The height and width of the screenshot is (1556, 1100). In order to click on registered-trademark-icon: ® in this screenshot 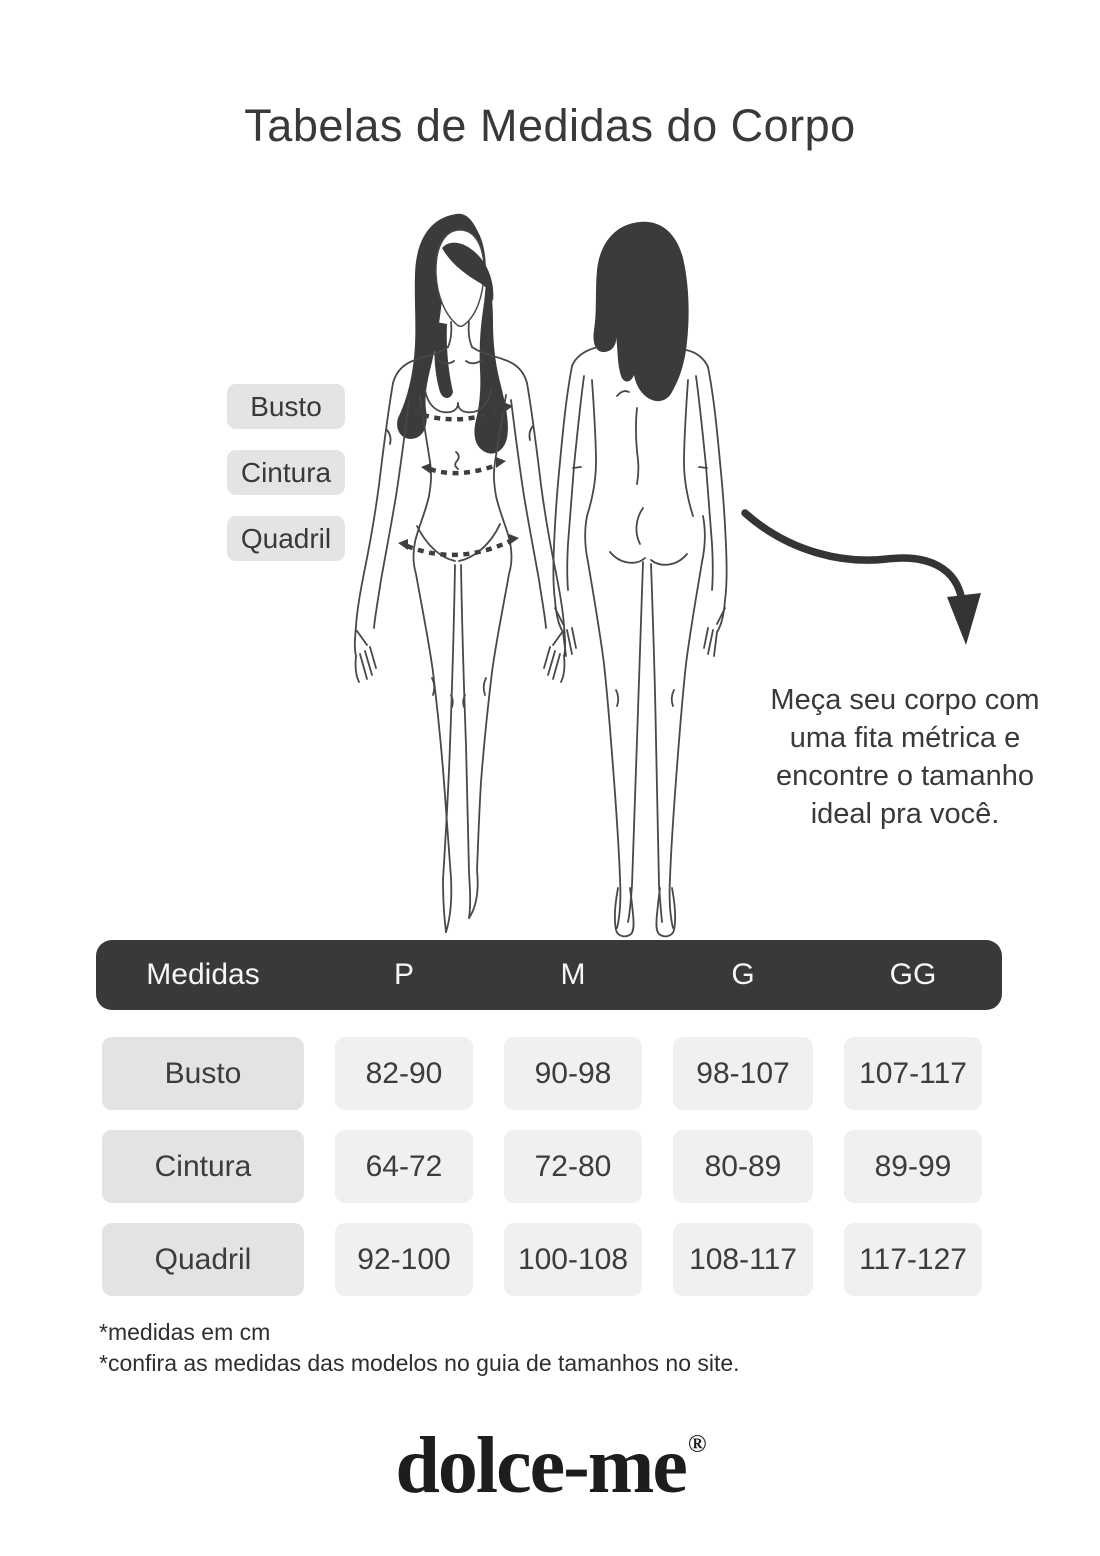, I will do `click(697, 1444)`.